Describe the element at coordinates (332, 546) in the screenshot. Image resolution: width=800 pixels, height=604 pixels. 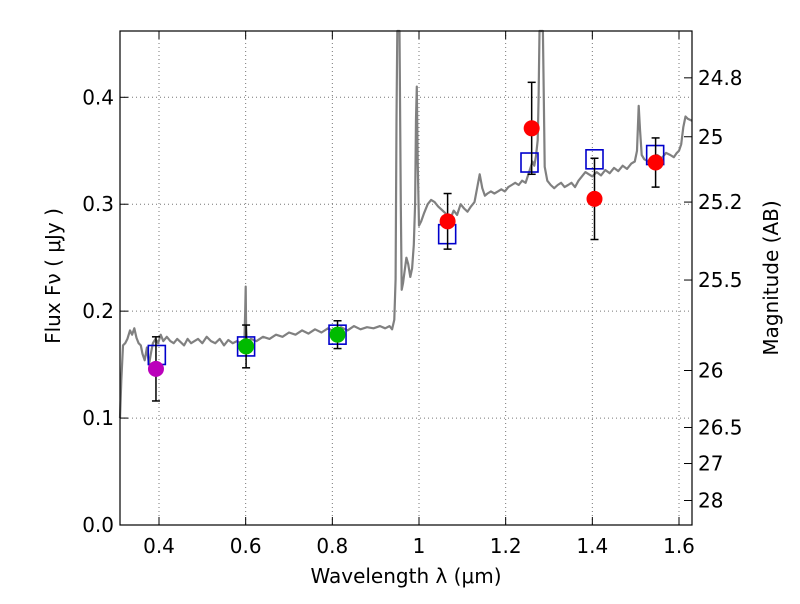
I see `x-tick-label: 0.8` at that location.